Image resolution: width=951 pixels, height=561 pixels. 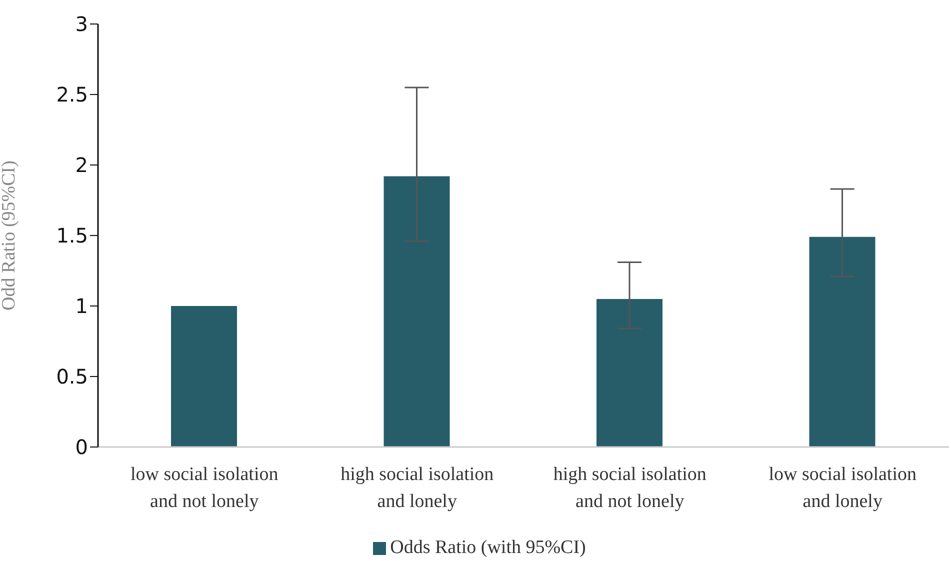 What do you see at coordinates (72, 94) in the screenshot?
I see `y-tick-label: 2.5` at bounding box center [72, 94].